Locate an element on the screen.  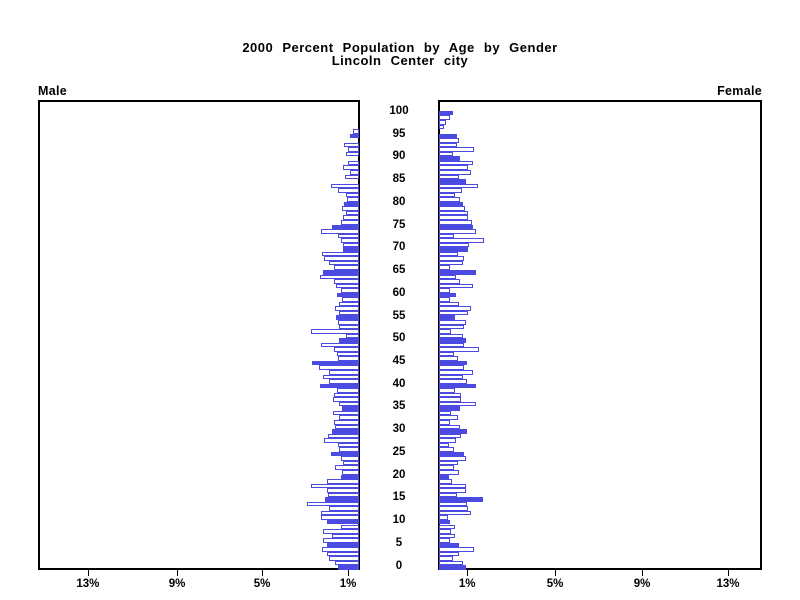
chart-title: 2000 Percent Population by Age by Gender is located at coordinates (400, 47).